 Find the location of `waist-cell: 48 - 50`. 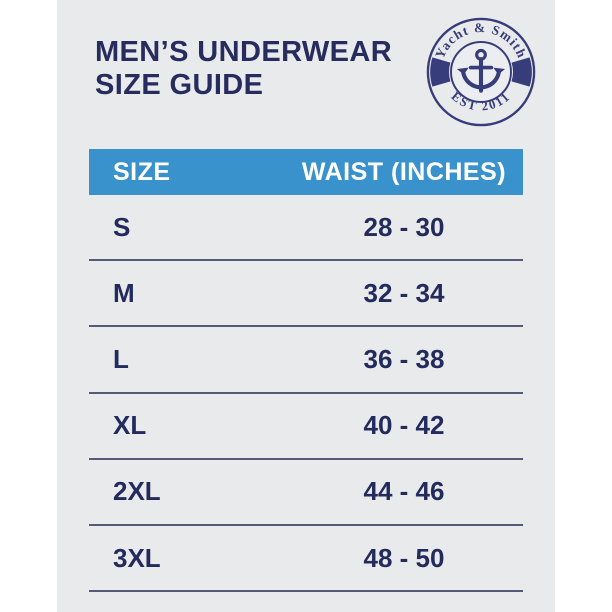

waist-cell: 48 - 50 is located at coordinates (404, 557).